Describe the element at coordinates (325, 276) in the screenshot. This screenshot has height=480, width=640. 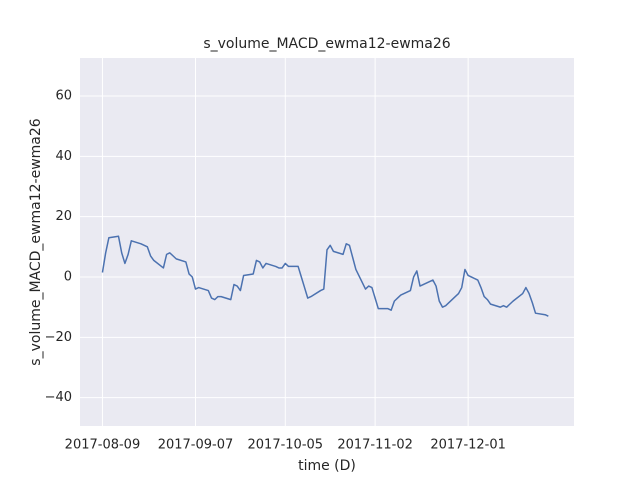
I see `data-line` at that location.